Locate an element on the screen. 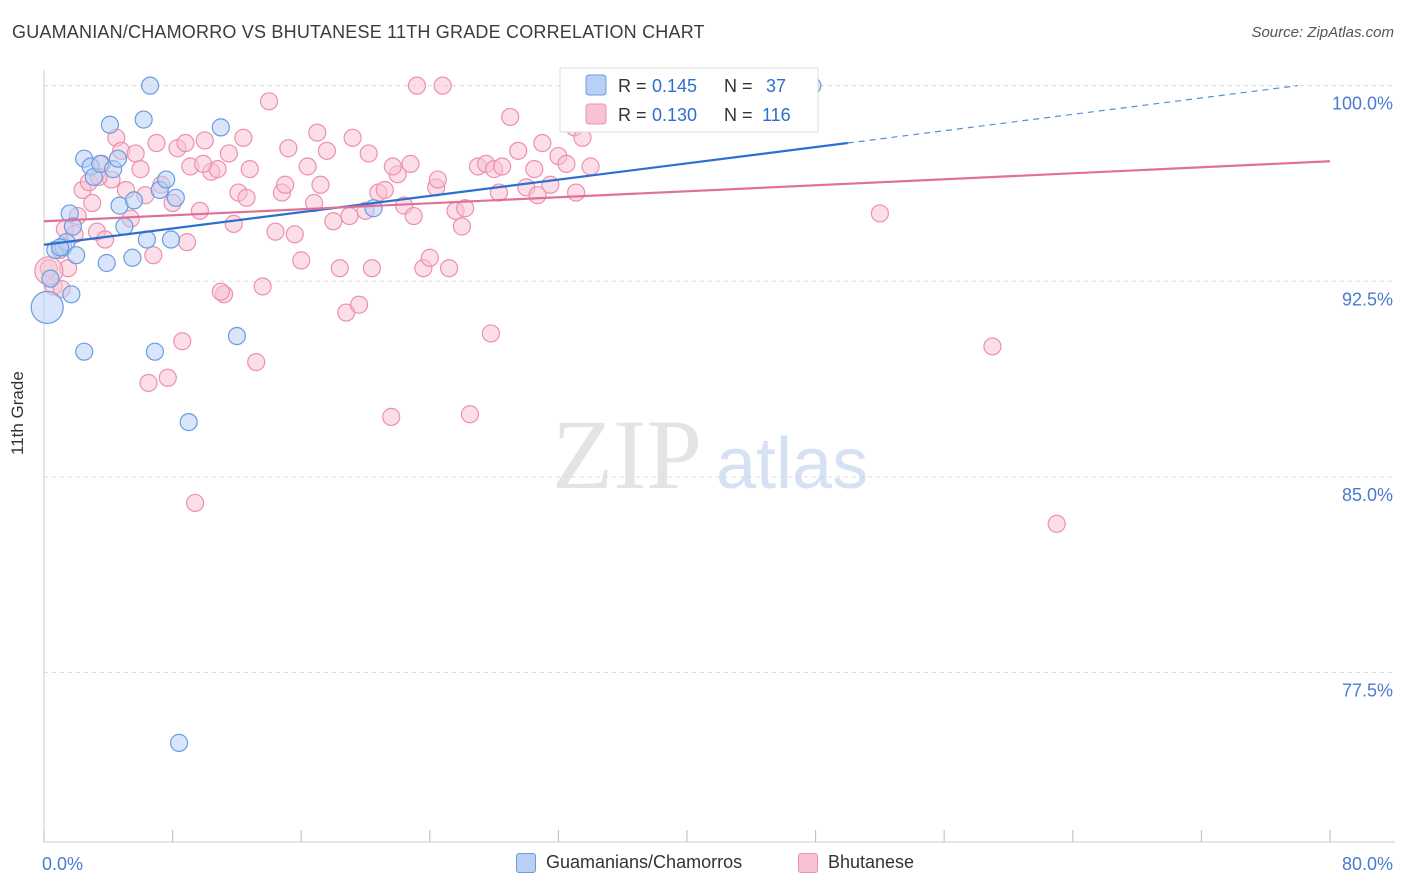 The image size is (1406, 892). legend-label-guamanians: Guamanians/Chamorros is located at coordinates (644, 862).